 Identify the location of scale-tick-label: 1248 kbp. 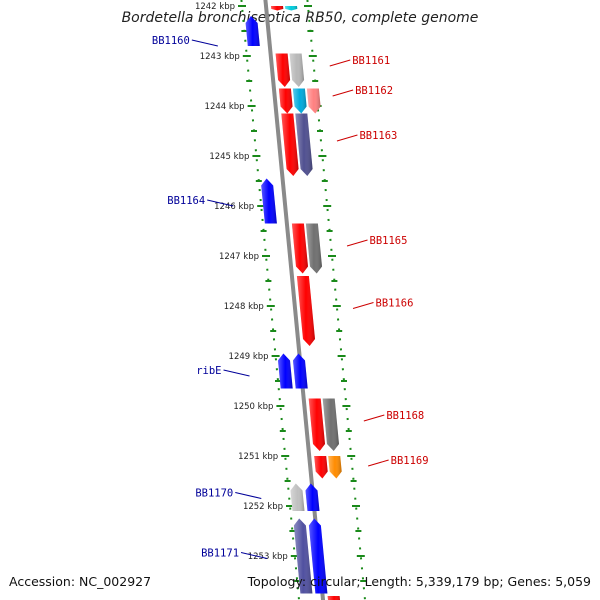
(244, 307).